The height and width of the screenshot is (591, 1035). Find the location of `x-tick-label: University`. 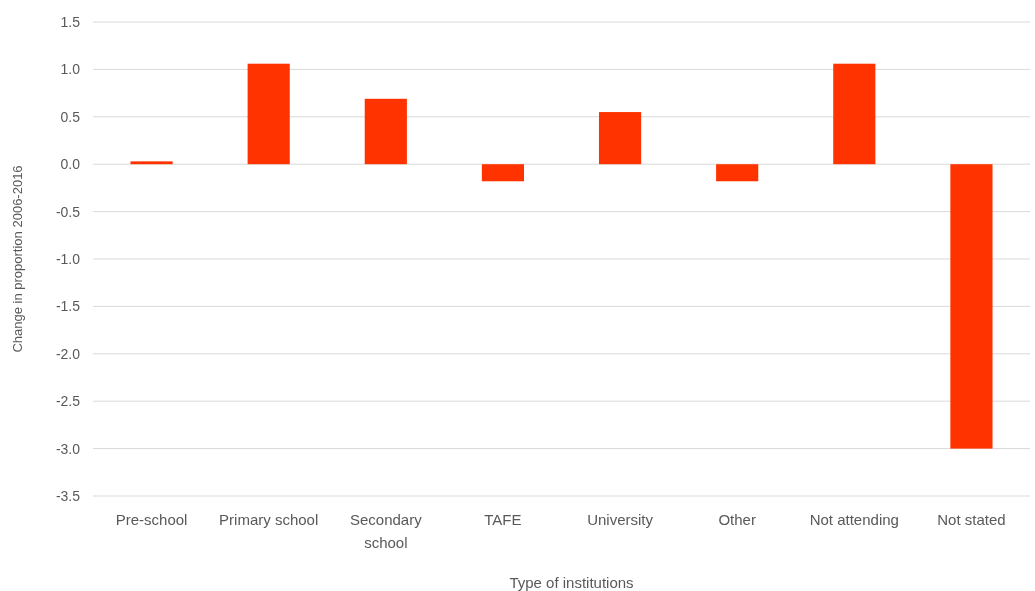

x-tick-label: University is located at coordinates (620, 519).